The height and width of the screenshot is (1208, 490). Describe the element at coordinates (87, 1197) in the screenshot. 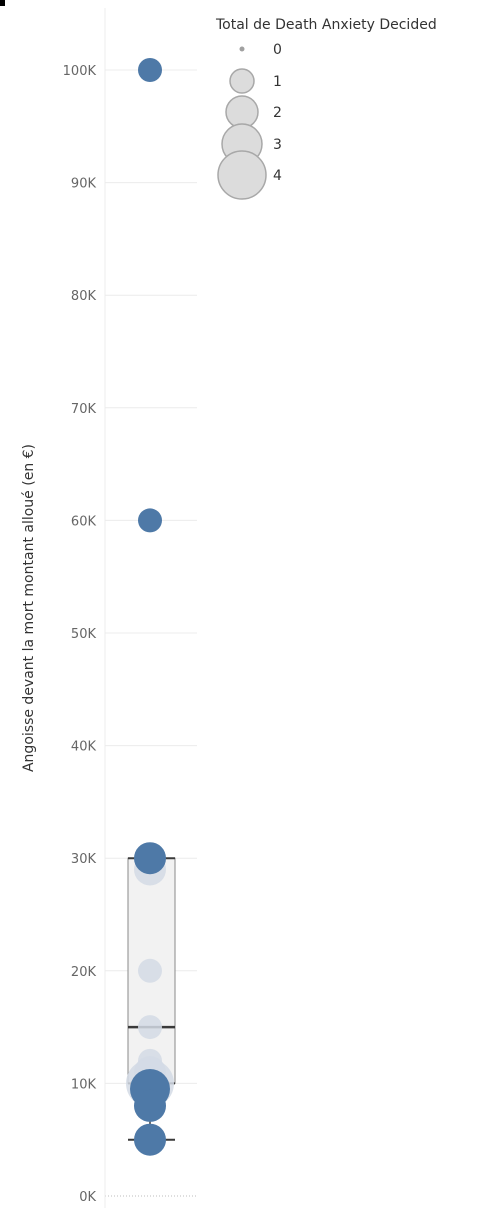

I see `y-tick-label: 0K` at that location.